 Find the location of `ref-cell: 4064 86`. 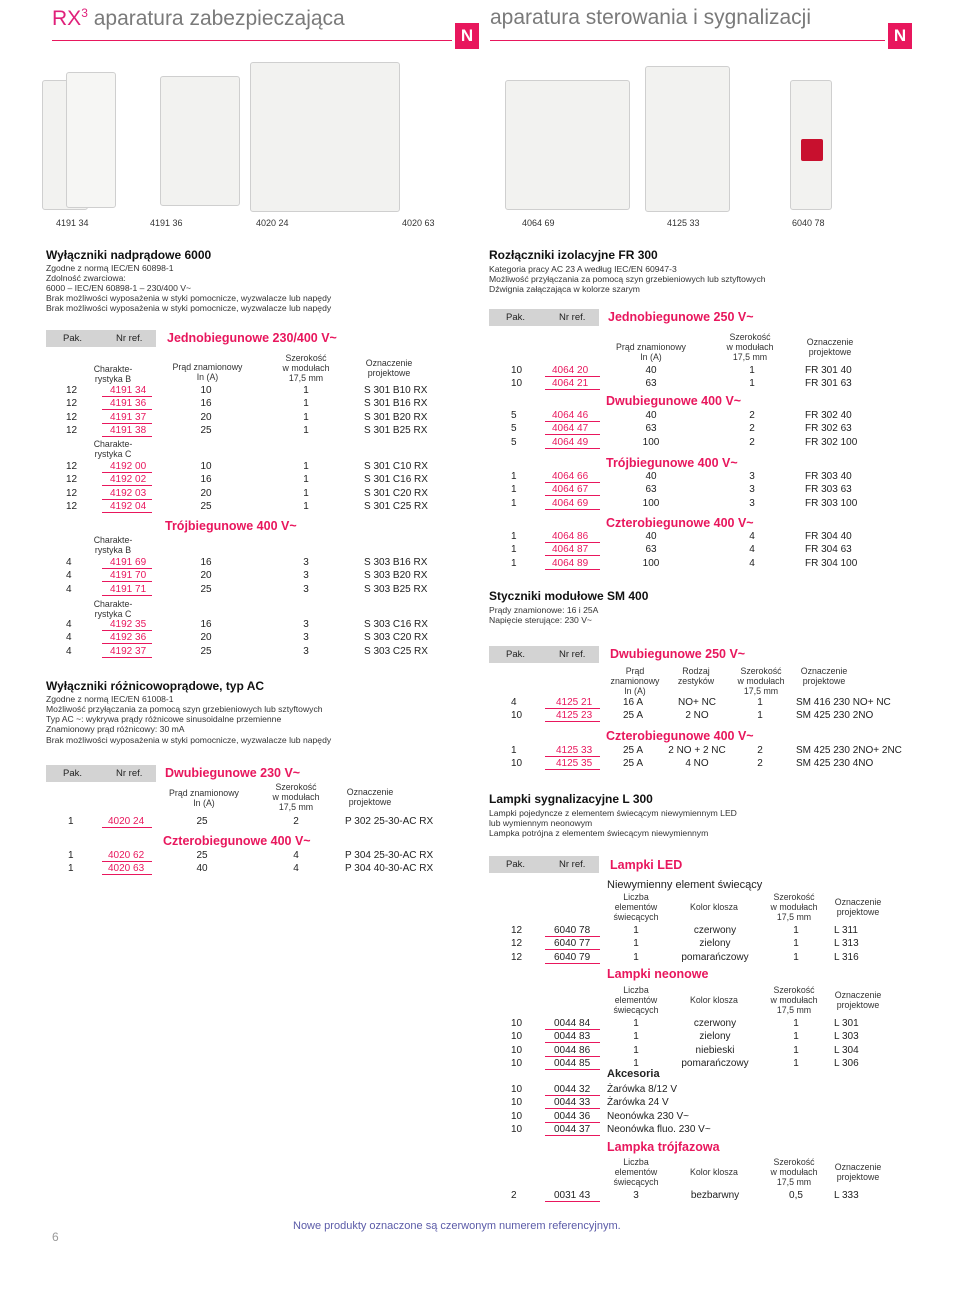

ref-cell: 4064 86 is located at coordinates (570, 536).